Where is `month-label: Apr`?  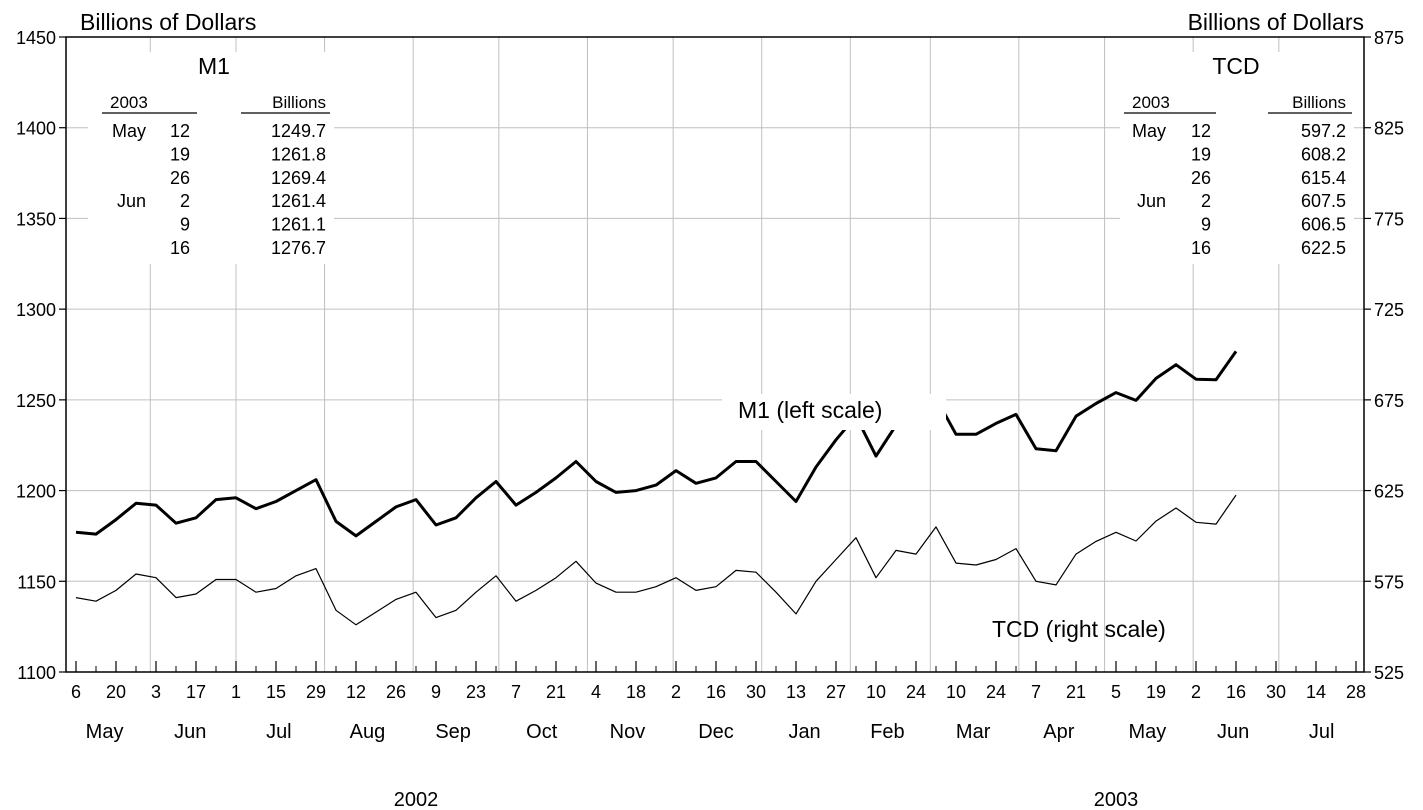
month-label: Apr is located at coordinates (1058, 732).